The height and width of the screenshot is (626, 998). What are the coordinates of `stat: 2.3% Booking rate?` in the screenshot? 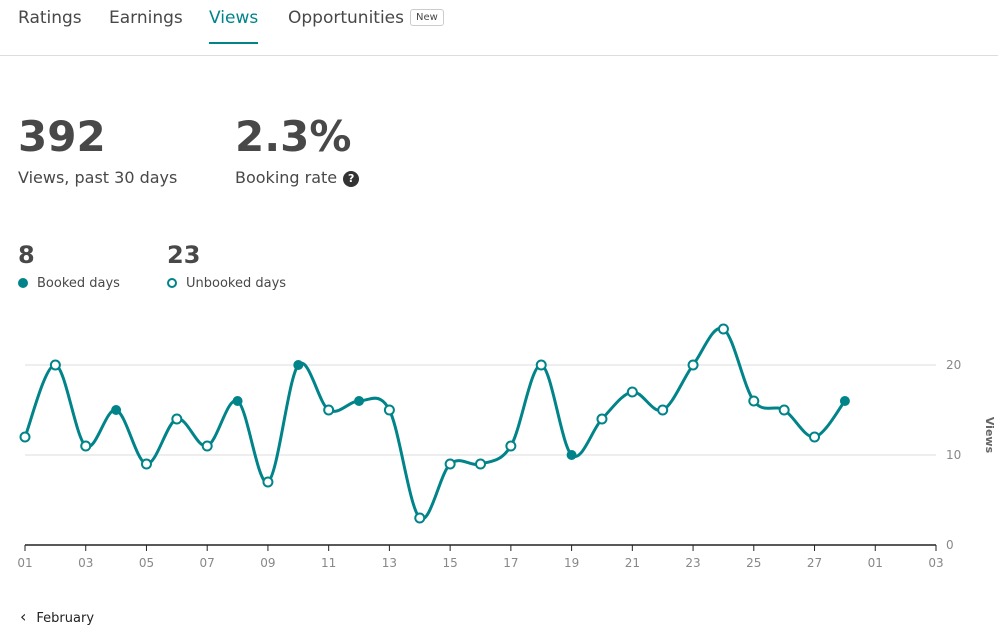 It's located at (297, 149).